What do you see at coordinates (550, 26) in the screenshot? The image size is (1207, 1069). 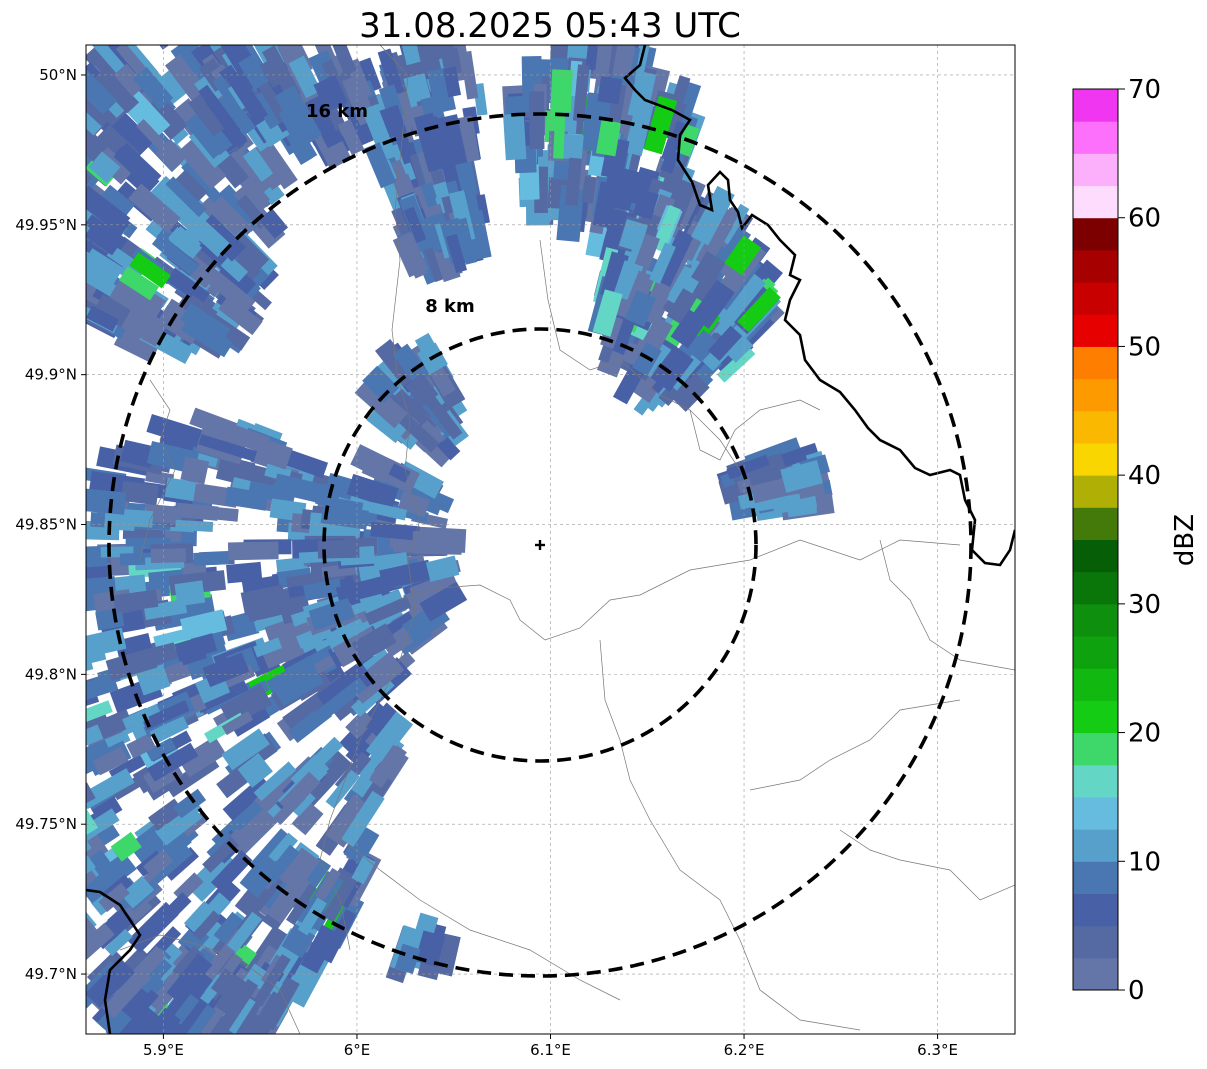 I see `figure-title: 31.08.2025 05:43 UTC` at bounding box center [550, 26].